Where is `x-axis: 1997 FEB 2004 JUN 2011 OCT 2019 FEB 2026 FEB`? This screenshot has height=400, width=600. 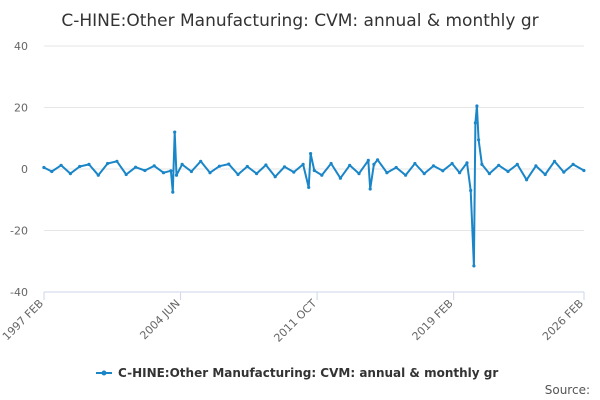 x-axis: 1997 FEB 2004 JUN 2011 OCT 2019 FEB 2026 FEB is located at coordinates (293, 318).